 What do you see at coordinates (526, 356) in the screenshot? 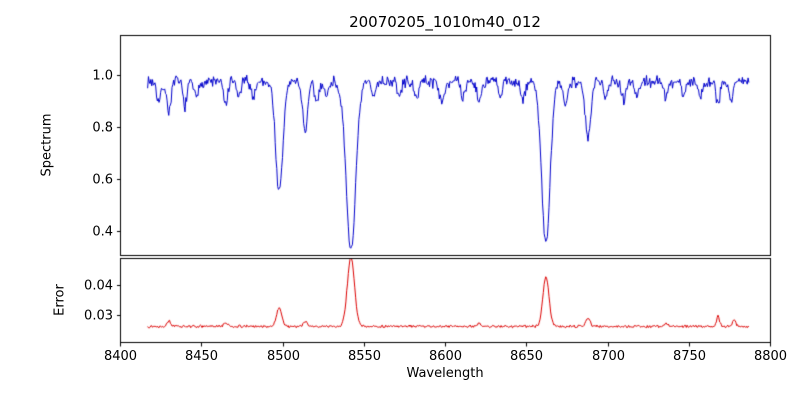
I see `x-tick-label: 8650` at bounding box center [526, 356].